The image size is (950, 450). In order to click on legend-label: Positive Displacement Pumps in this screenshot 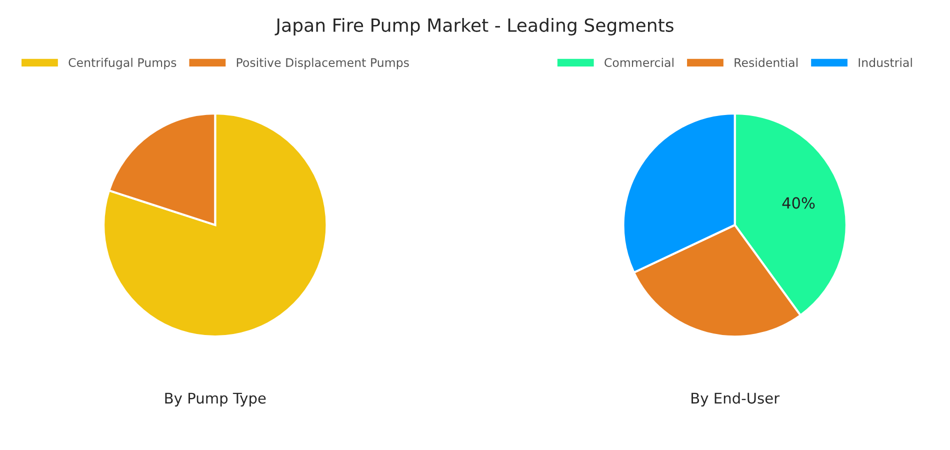, I will do `click(322, 64)`.